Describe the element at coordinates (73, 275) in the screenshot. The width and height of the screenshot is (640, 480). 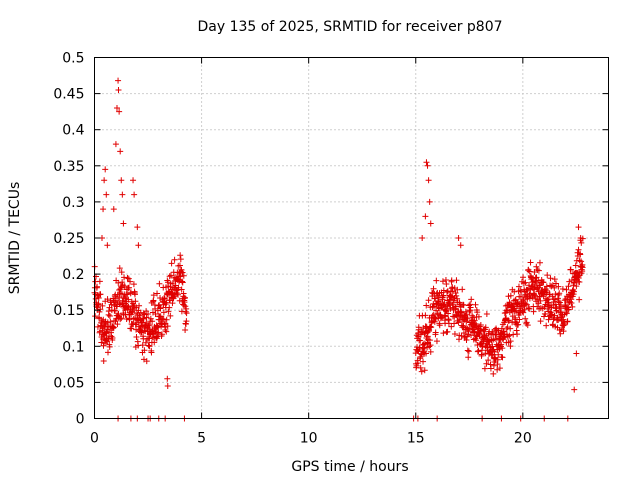
I see `y-tick-label: 0.2` at that location.